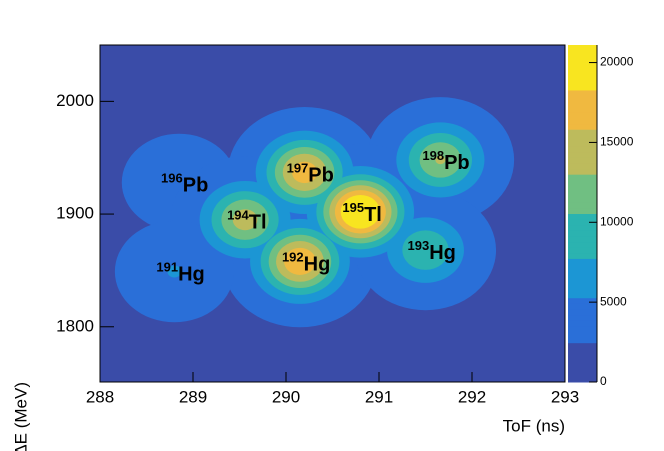 The width and height of the screenshot is (664, 451). I want to click on peak-label: 194Tl, so click(246, 221).